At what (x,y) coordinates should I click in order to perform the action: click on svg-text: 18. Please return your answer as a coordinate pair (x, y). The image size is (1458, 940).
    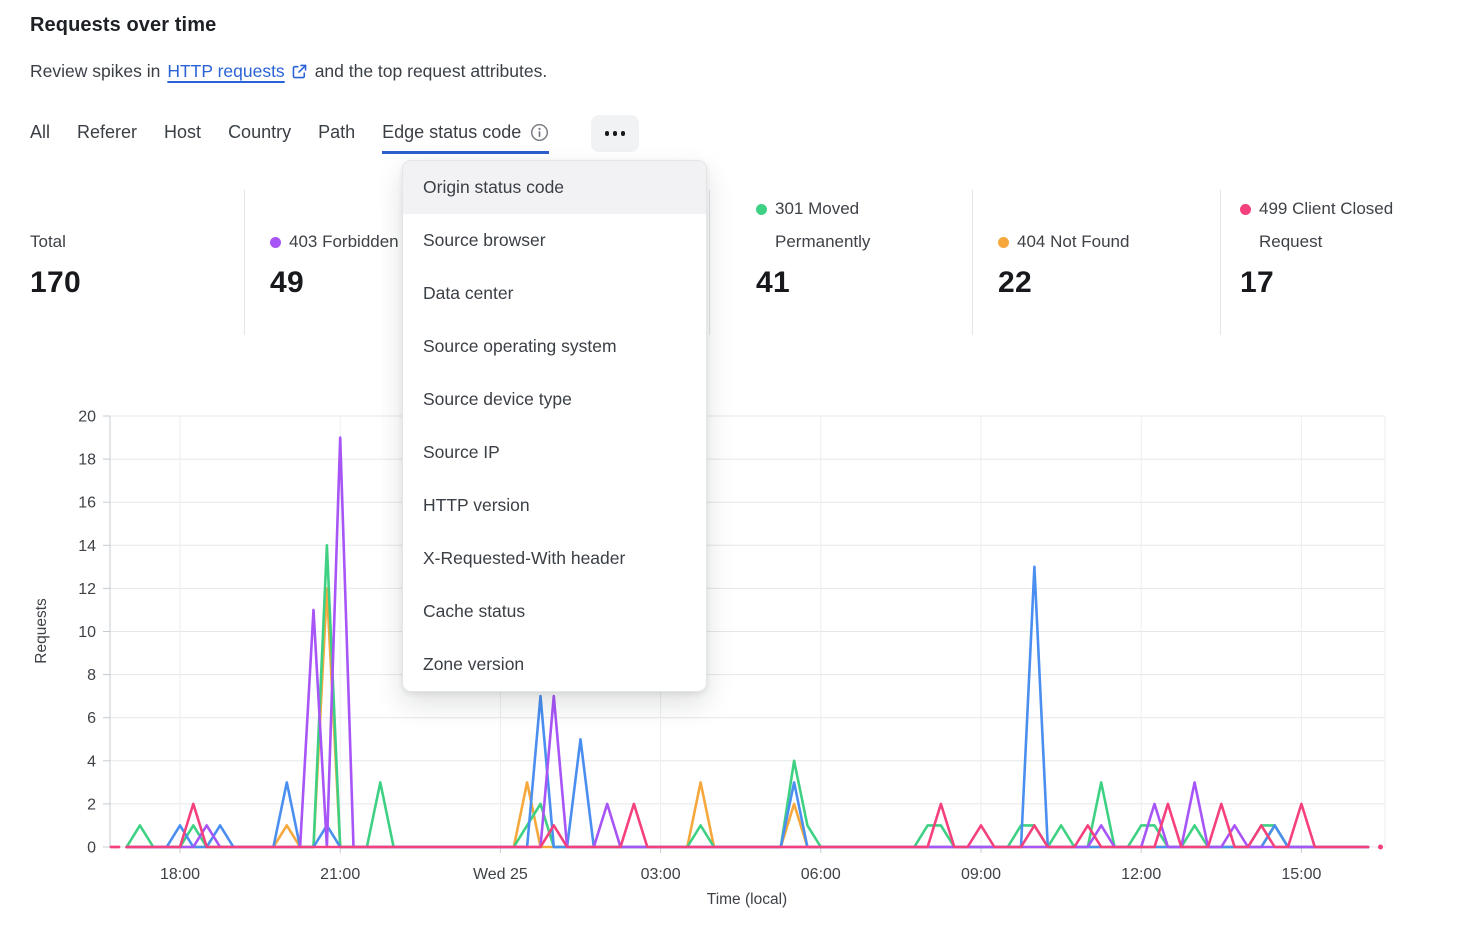
    Looking at the image, I should click on (87, 460).